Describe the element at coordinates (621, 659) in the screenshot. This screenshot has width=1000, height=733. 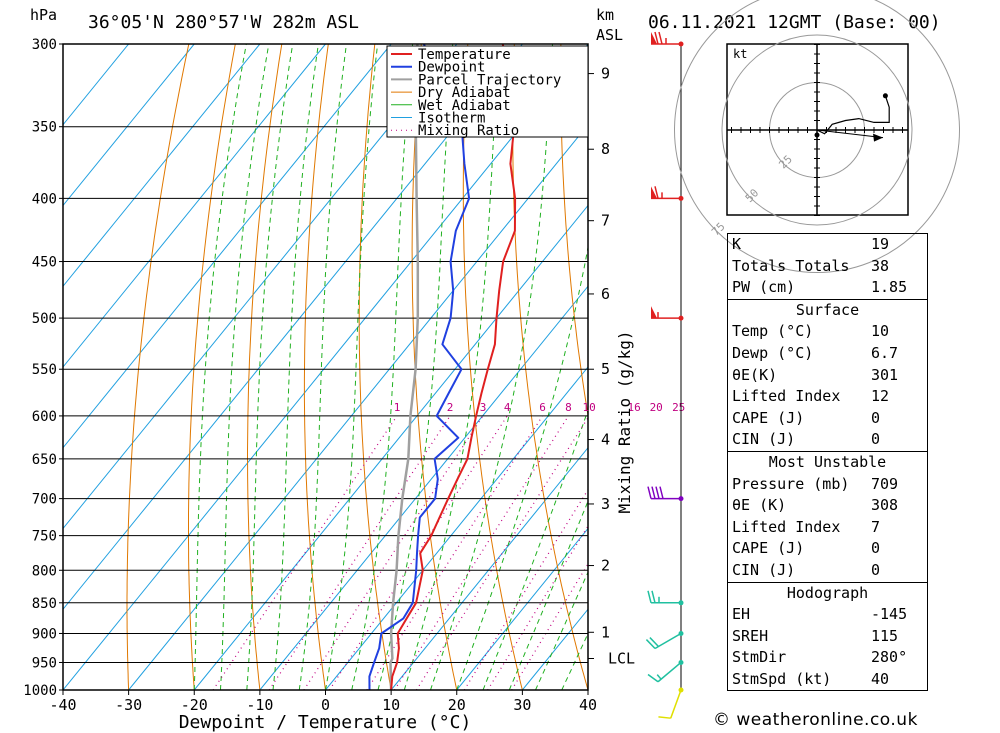
I see `height-tick-label: LCL` at that location.